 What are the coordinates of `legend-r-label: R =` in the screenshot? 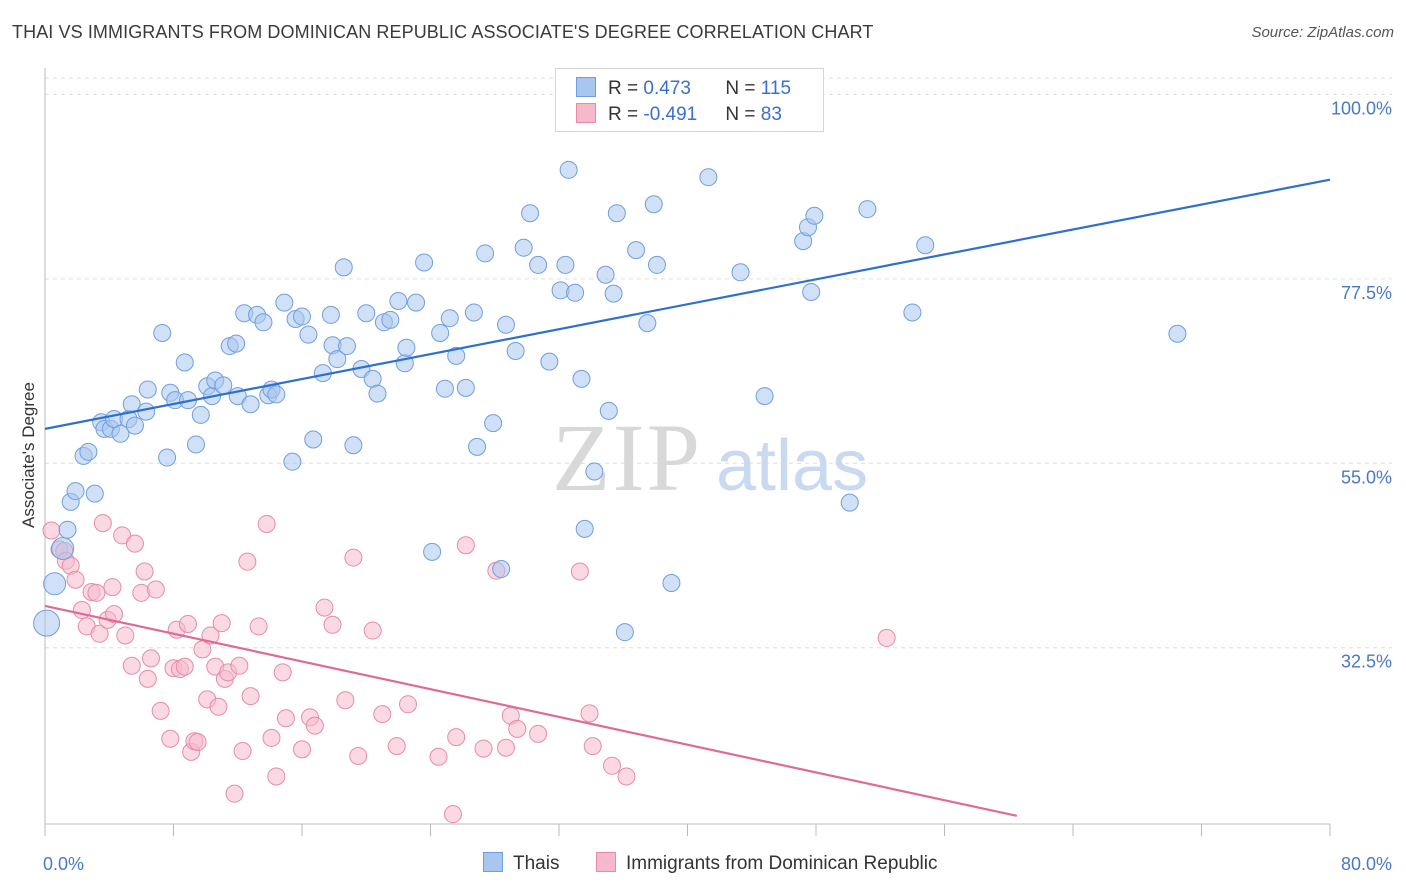 It's located at (626, 88).